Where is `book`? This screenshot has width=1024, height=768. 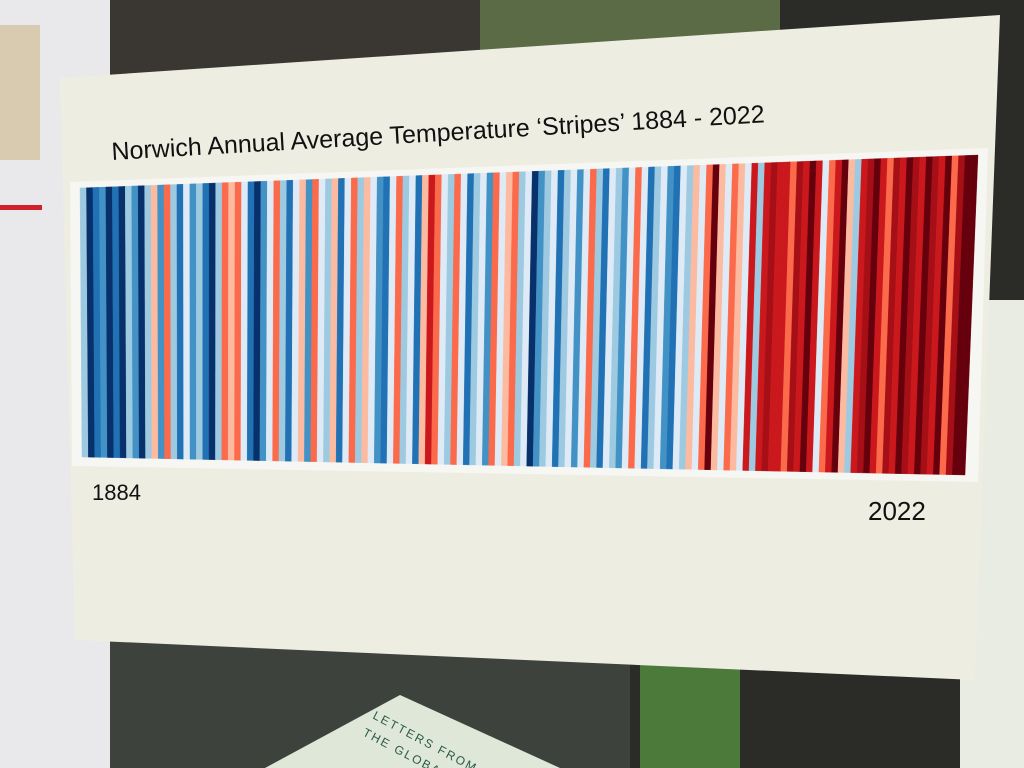
book is located at coordinates (412, 731).